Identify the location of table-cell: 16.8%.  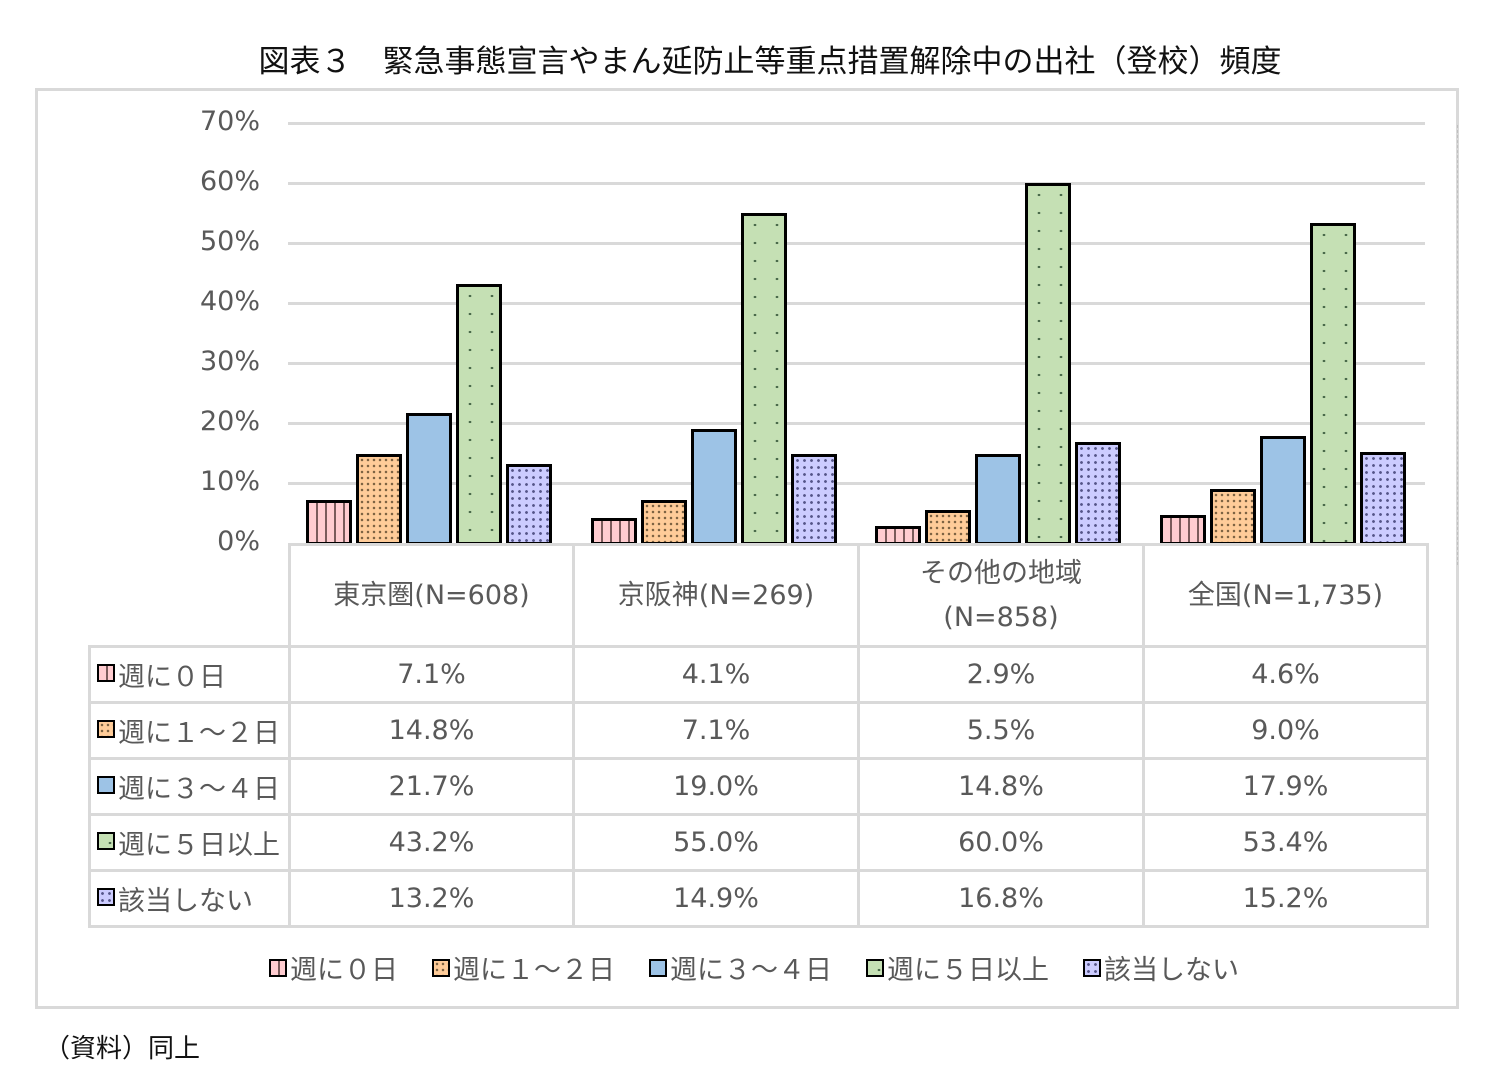
(1001, 898).